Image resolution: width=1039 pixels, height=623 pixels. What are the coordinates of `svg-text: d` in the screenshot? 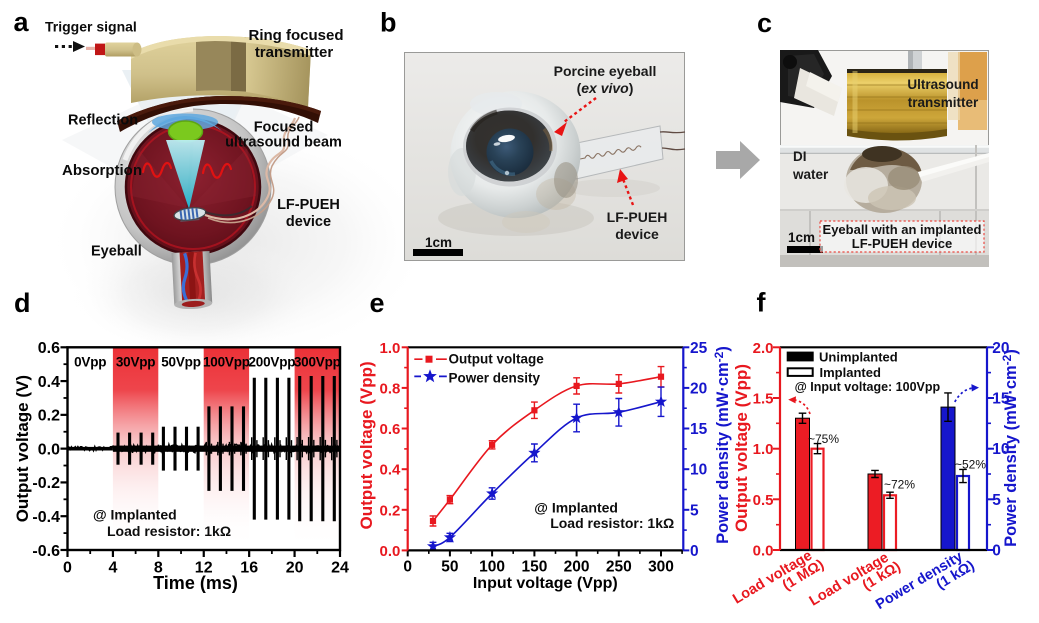 It's located at (22, 303).